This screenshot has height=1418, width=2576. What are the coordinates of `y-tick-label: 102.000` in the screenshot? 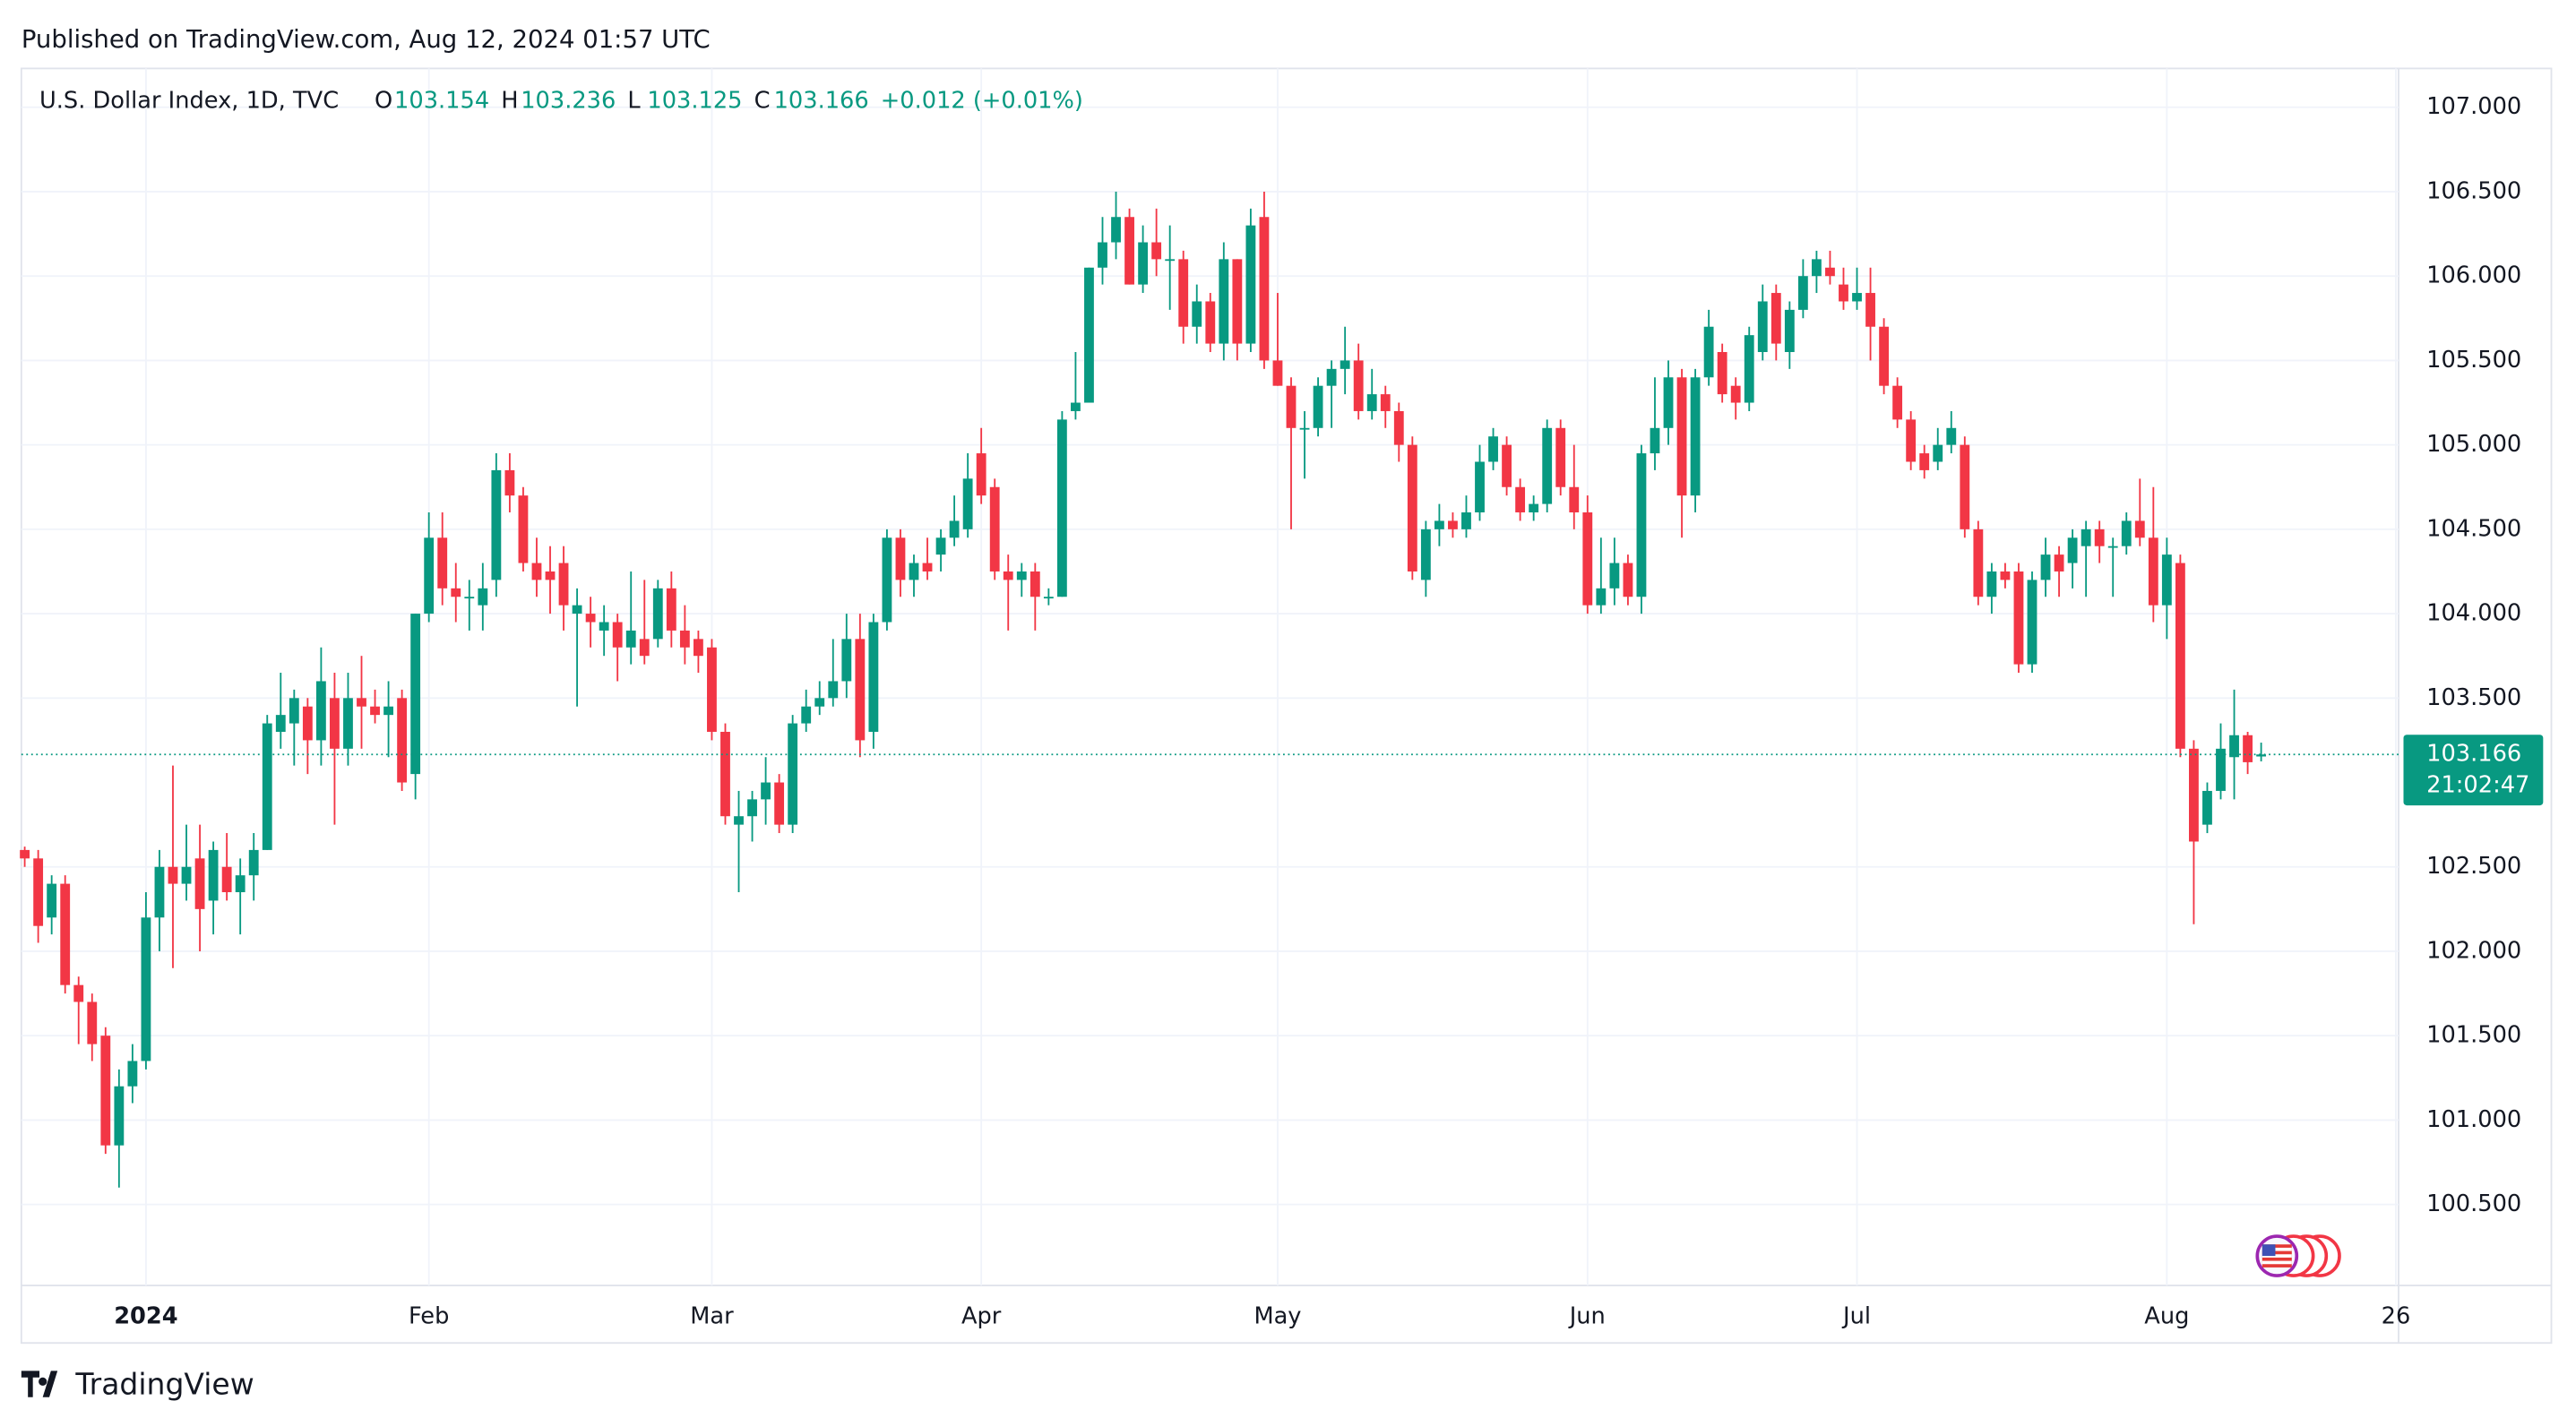 It's located at (2473, 950).